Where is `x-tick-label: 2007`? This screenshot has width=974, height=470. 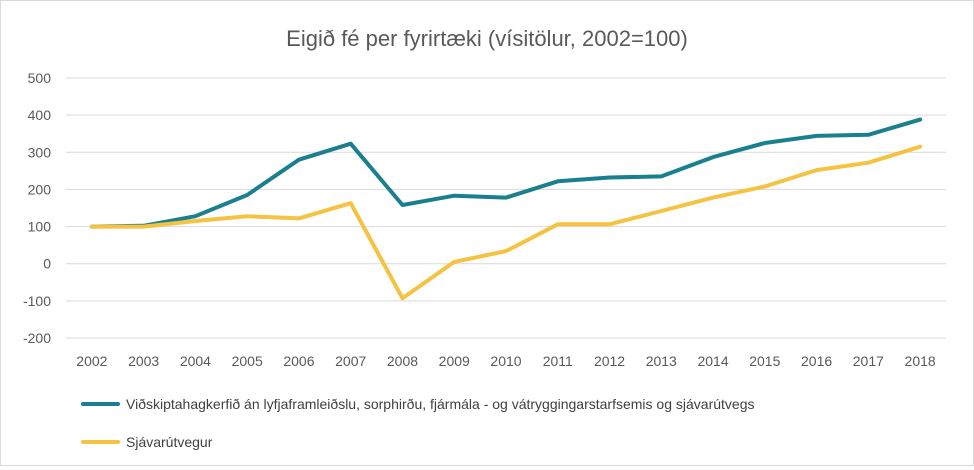
x-tick-label: 2007 is located at coordinates (350, 361).